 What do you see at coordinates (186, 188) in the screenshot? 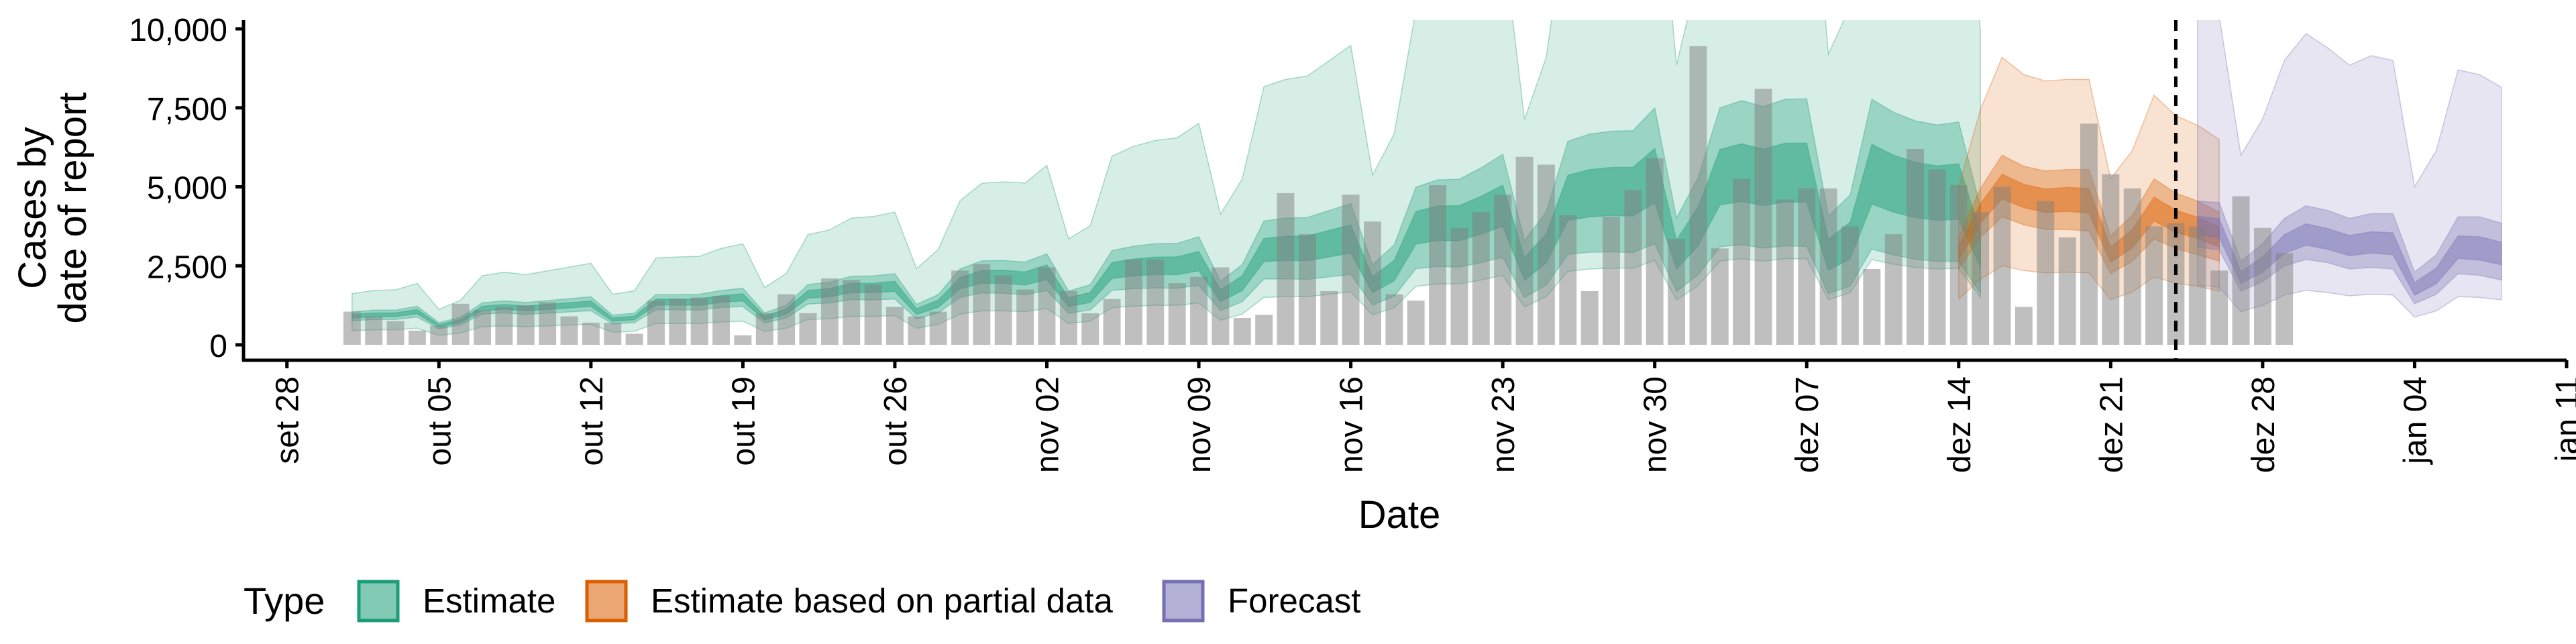
I see `y-axis-ticks: 0 2,500 5,000 7,500 10,000` at bounding box center [186, 188].